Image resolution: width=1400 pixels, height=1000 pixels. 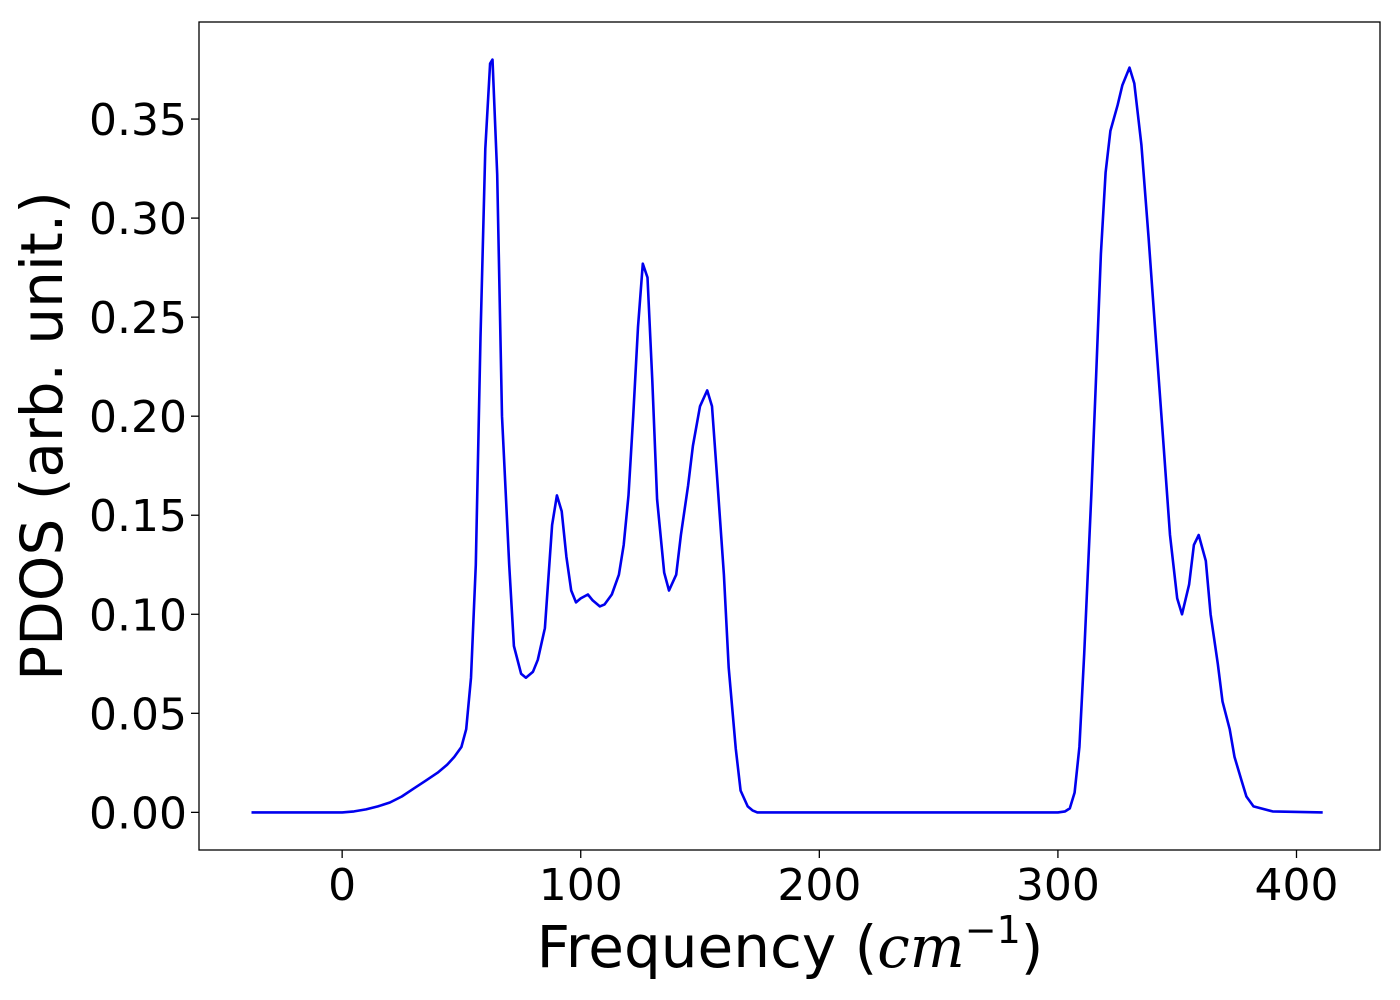 What do you see at coordinates (707, 947) in the screenshot?
I see `x-axis-label-prefix: Frequency (` at bounding box center [707, 947].